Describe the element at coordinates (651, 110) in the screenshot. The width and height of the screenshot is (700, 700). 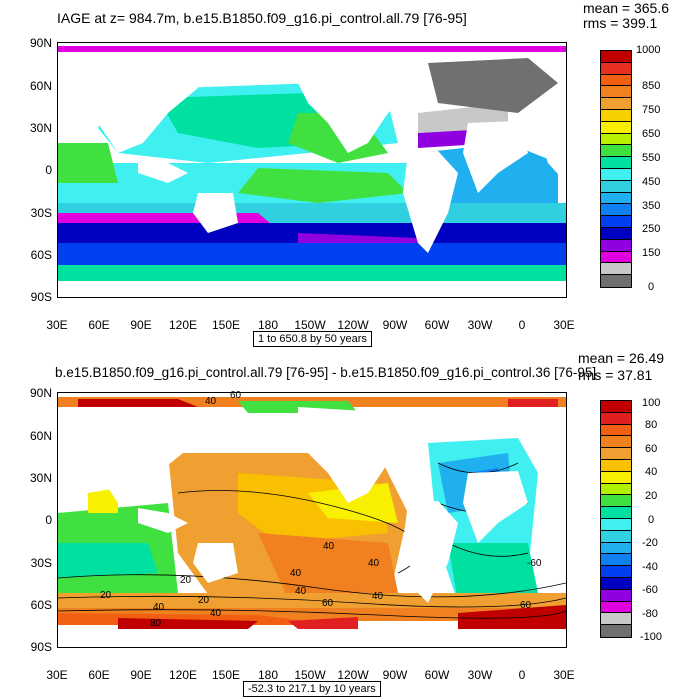
I see `colorbar-label: 750` at that location.